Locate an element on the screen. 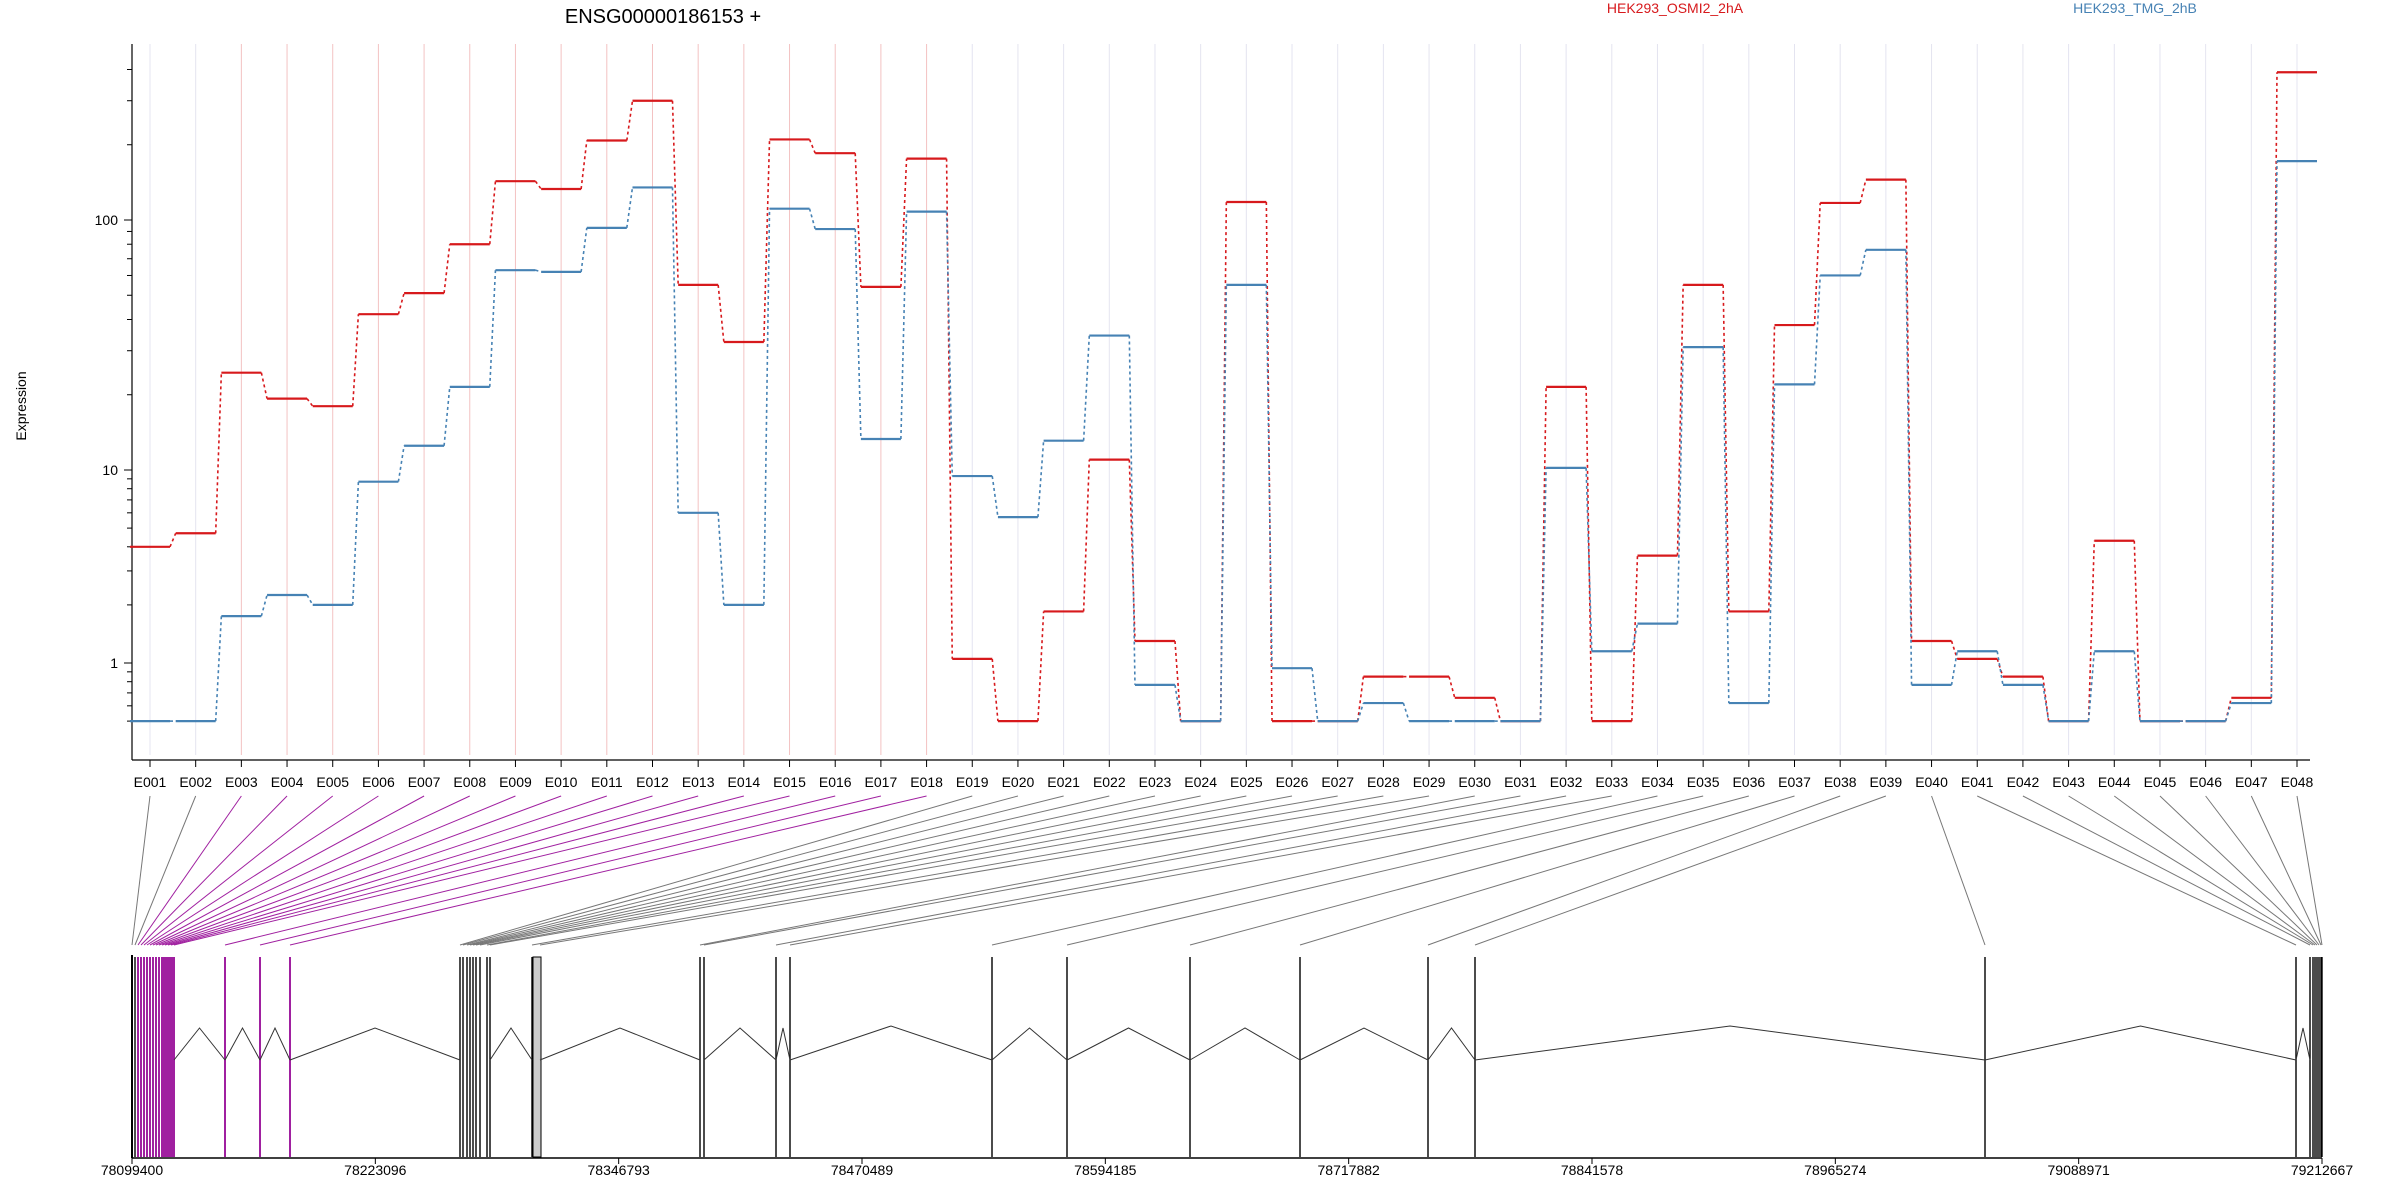 Image resolution: width=2400 pixels, height=1200 pixels. genomic-tick-label: 78346793 is located at coordinates (619, 1170).